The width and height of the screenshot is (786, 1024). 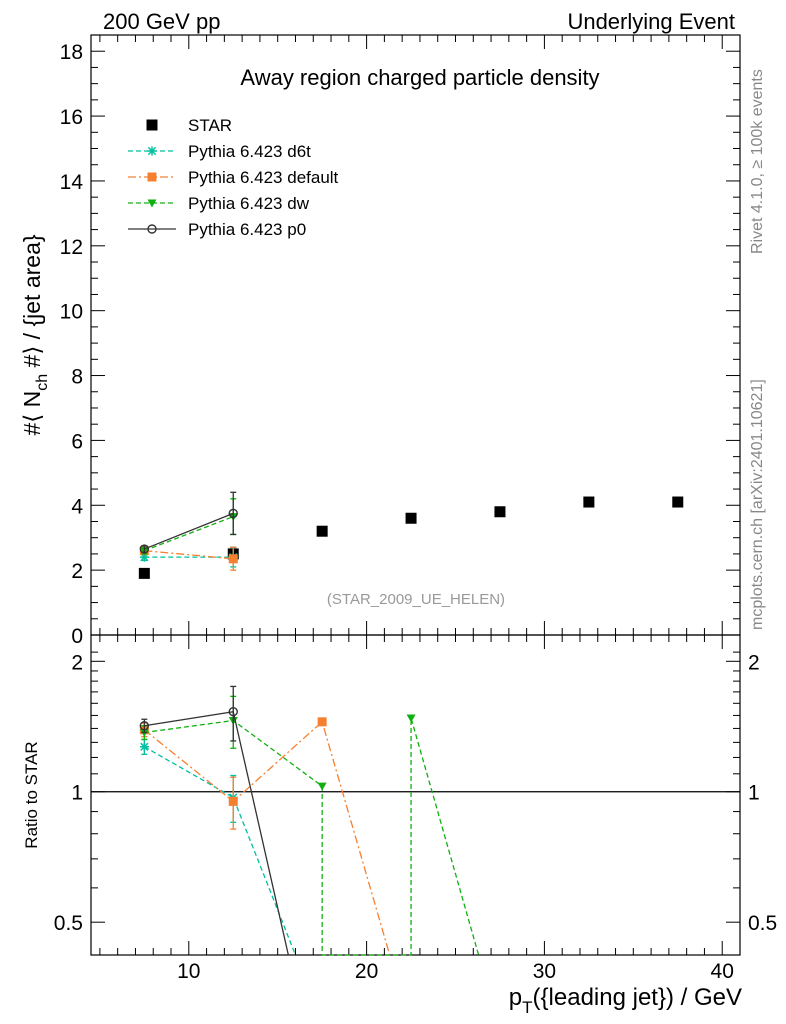 What do you see at coordinates (31, 794) in the screenshot?
I see `ratio-y-axis-label: Ratio to STAR` at bounding box center [31, 794].